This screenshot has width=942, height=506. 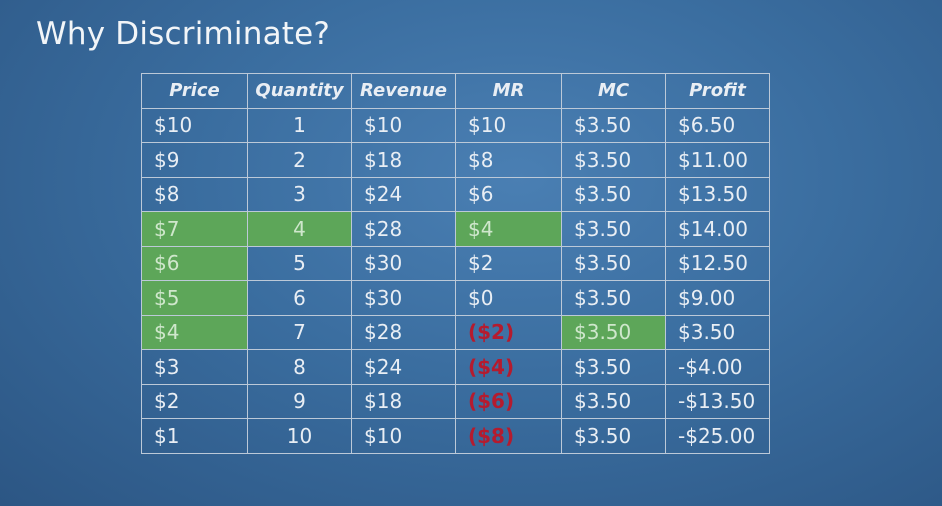 I want to click on profit-cell: -$4.00, so click(x=717, y=367).